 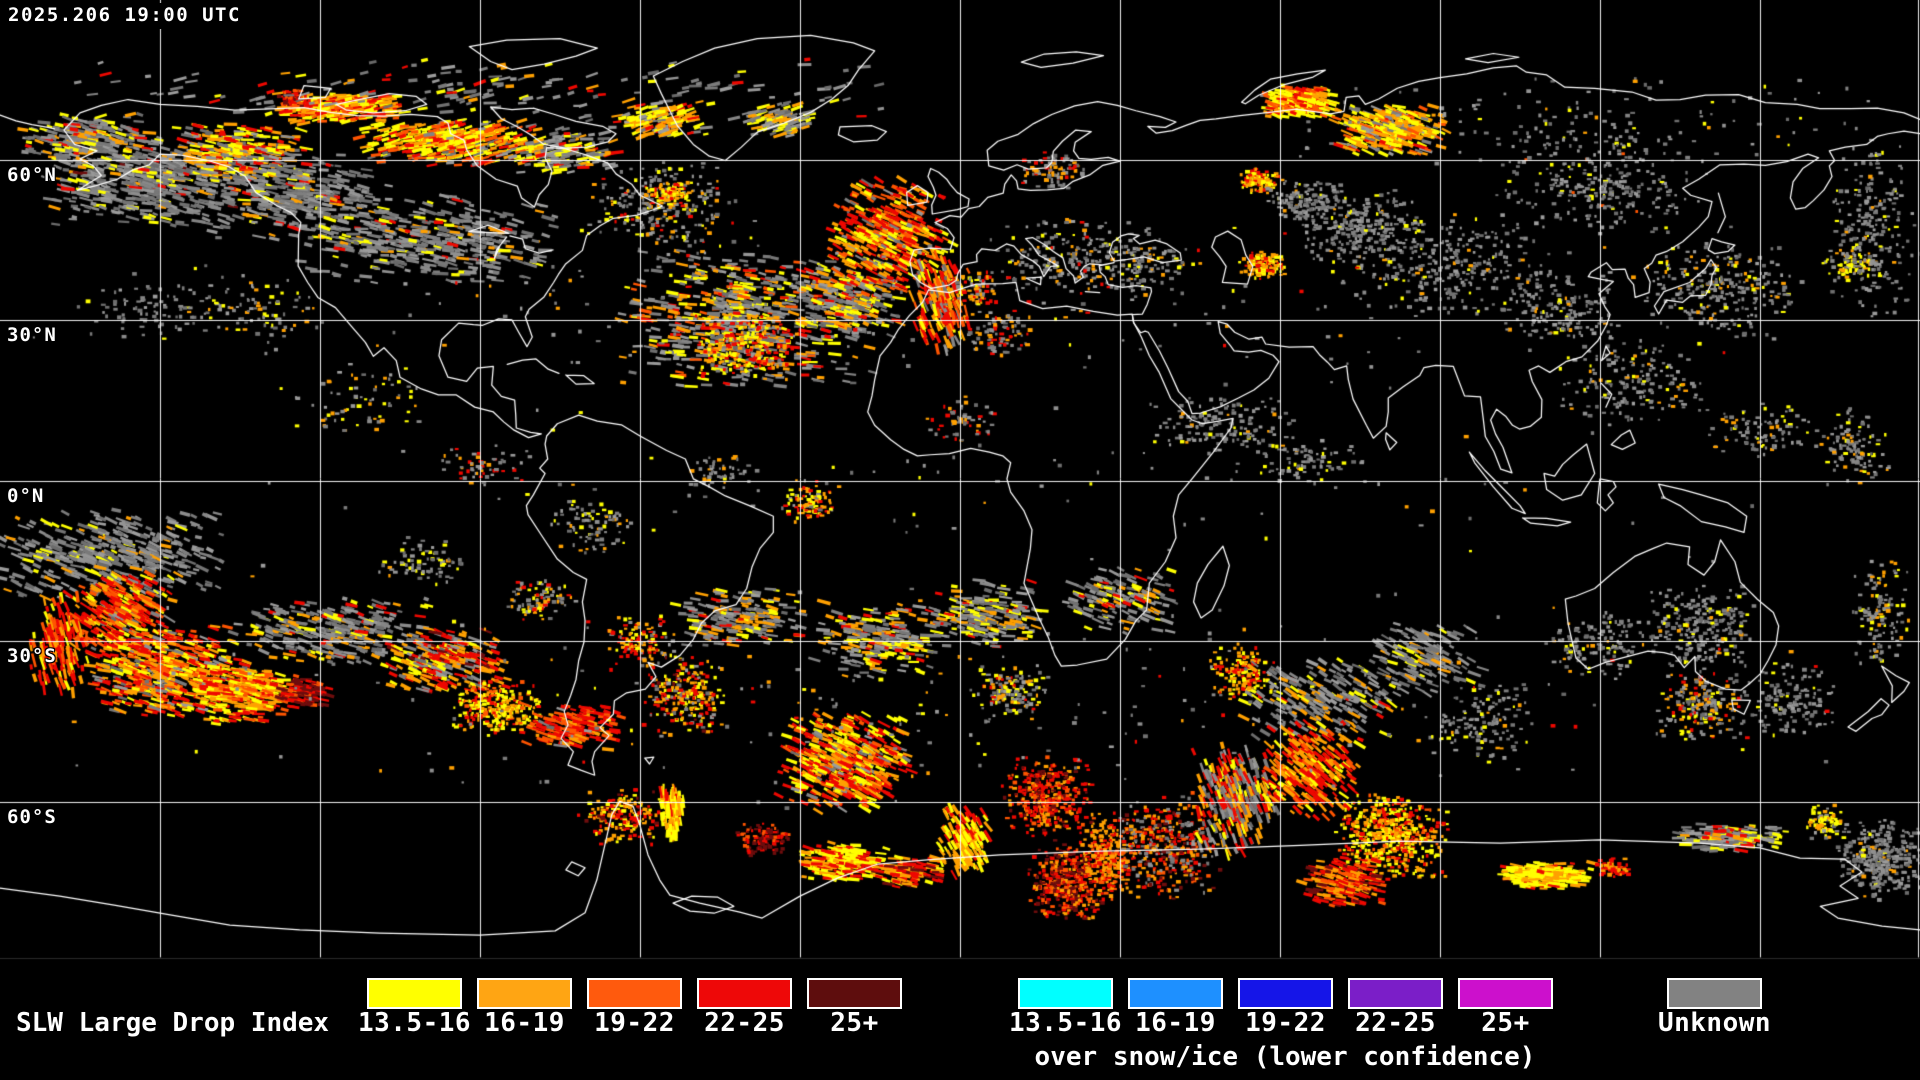 What do you see at coordinates (1285, 1023) in the screenshot?
I see `legend-range-label-snowice-2: 19-22` at bounding box center [1285, 1023].